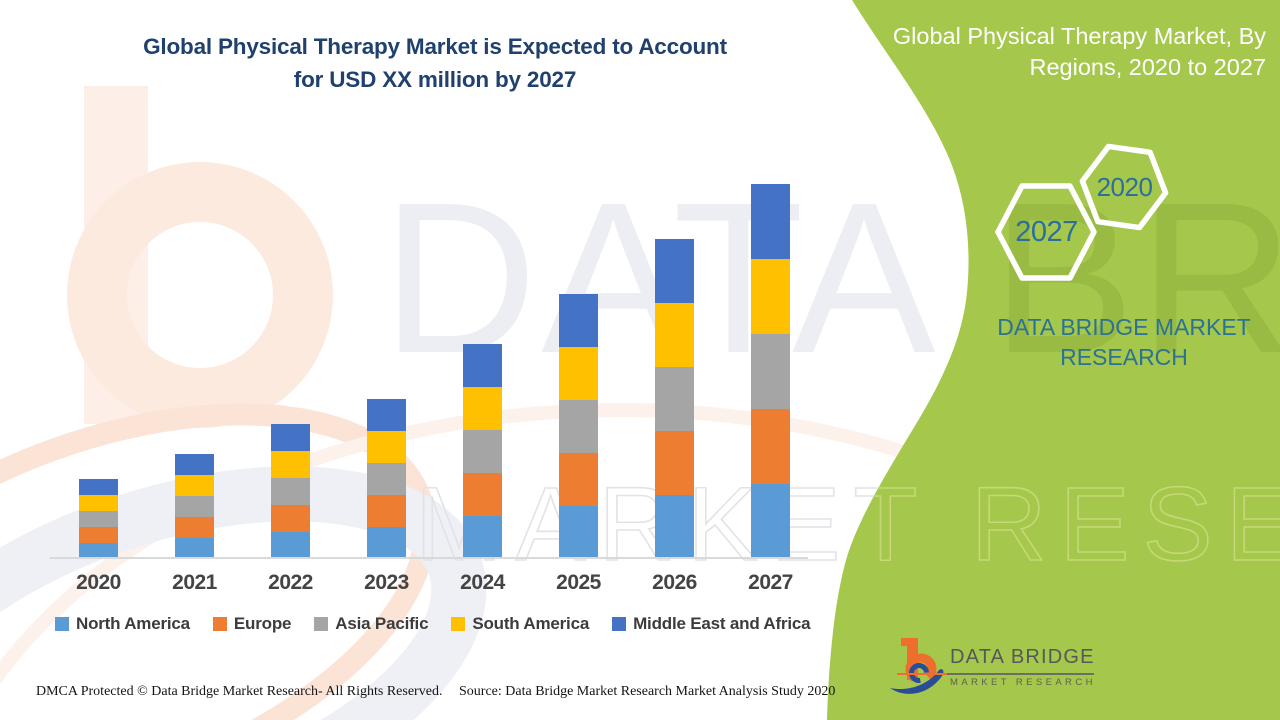 This screenshot has height=720, width=1280. What do you see at coordinates (1148, 67) in the screenshot?
I see `panel-title-line2: Regions, 2020 to 2027` at bounding box center [1148, 67].